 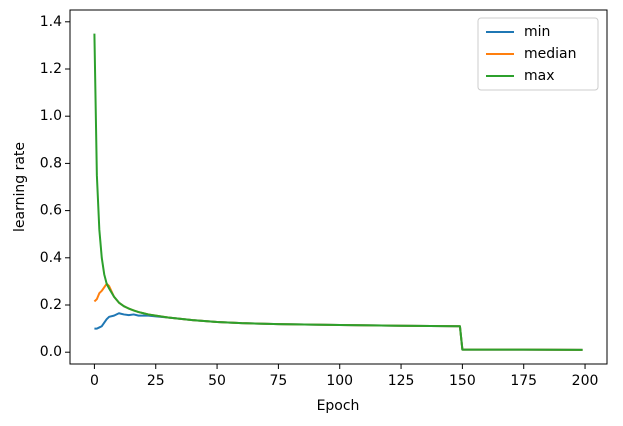 What do you see at coordinates (51, 69) in the screenshot?
I see `y-tick-label: 1.2` at bounding box center [51, 69].